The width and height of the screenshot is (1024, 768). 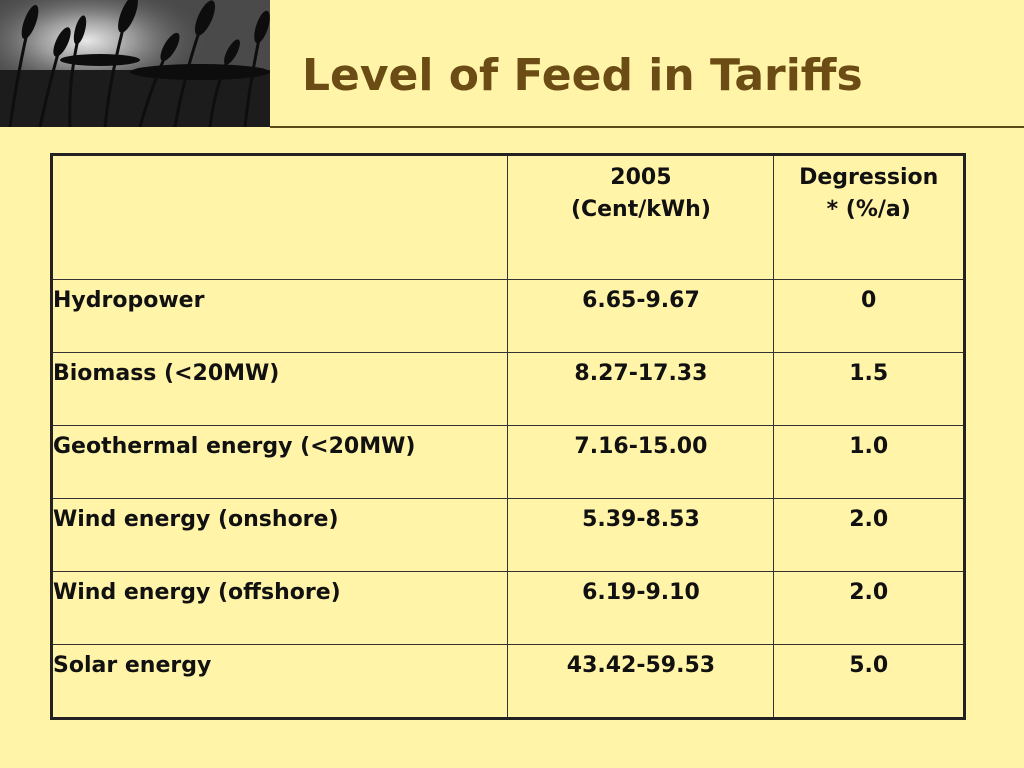 What do you see at coordinates (641, 462) in the screenshot?
I see `row-price: 7.16-15.00` at bounding box center [641, 462].